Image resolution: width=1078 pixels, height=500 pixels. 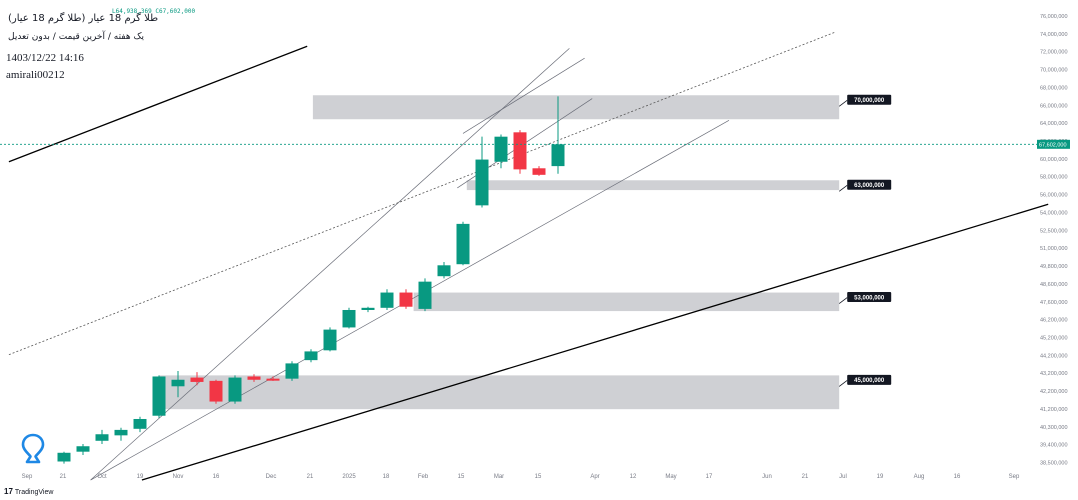 I want to click on tradingview-logo-icon: 17 TradingView, so click(x=28, y=491).